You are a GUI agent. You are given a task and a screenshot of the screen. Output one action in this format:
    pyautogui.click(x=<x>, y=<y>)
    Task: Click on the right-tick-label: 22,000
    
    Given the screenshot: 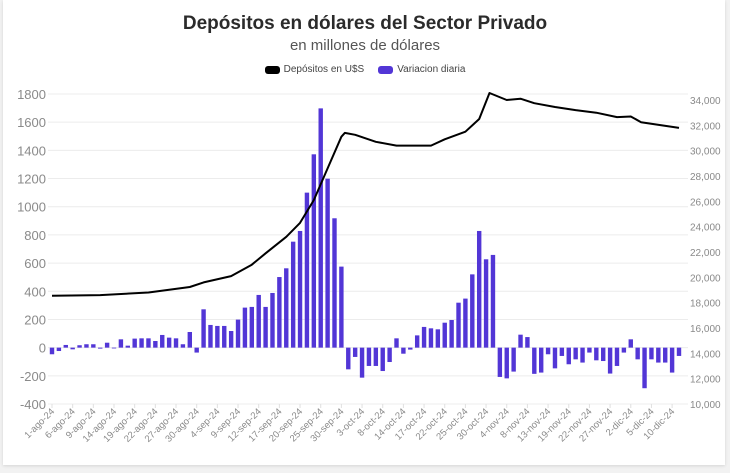 What is the action you would take?
    pyautogui.click(x=705, y=253)
    